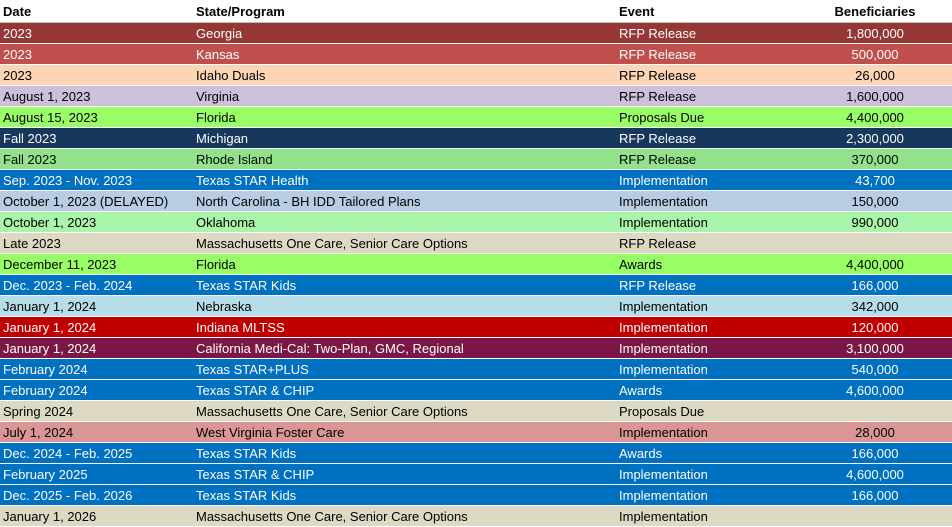 This screenshot has height=527, width=952. Describe the element at coordinates (707, 11) in the screenshot. I see `header-event: Event` at that location.